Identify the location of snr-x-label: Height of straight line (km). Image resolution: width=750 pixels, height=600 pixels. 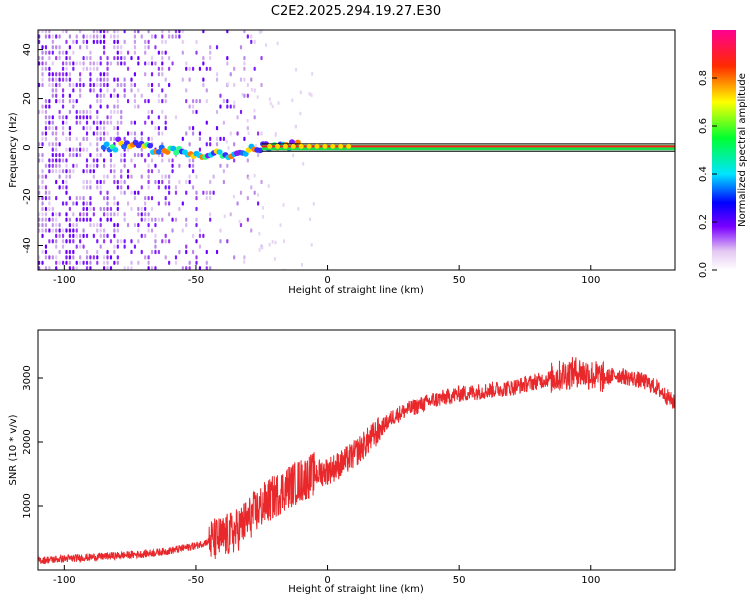
(356, 589).